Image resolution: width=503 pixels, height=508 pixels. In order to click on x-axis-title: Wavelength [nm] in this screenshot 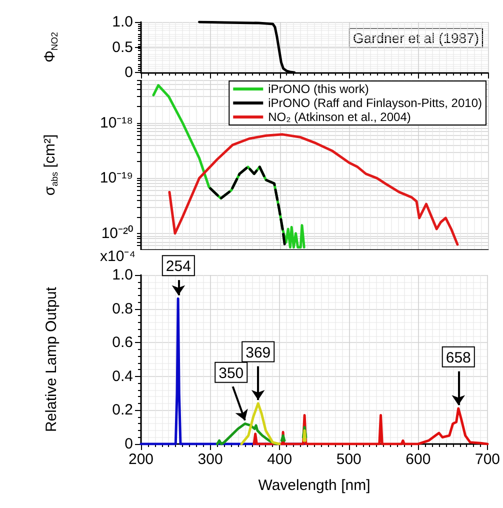, I will do `click(314, 485)`.